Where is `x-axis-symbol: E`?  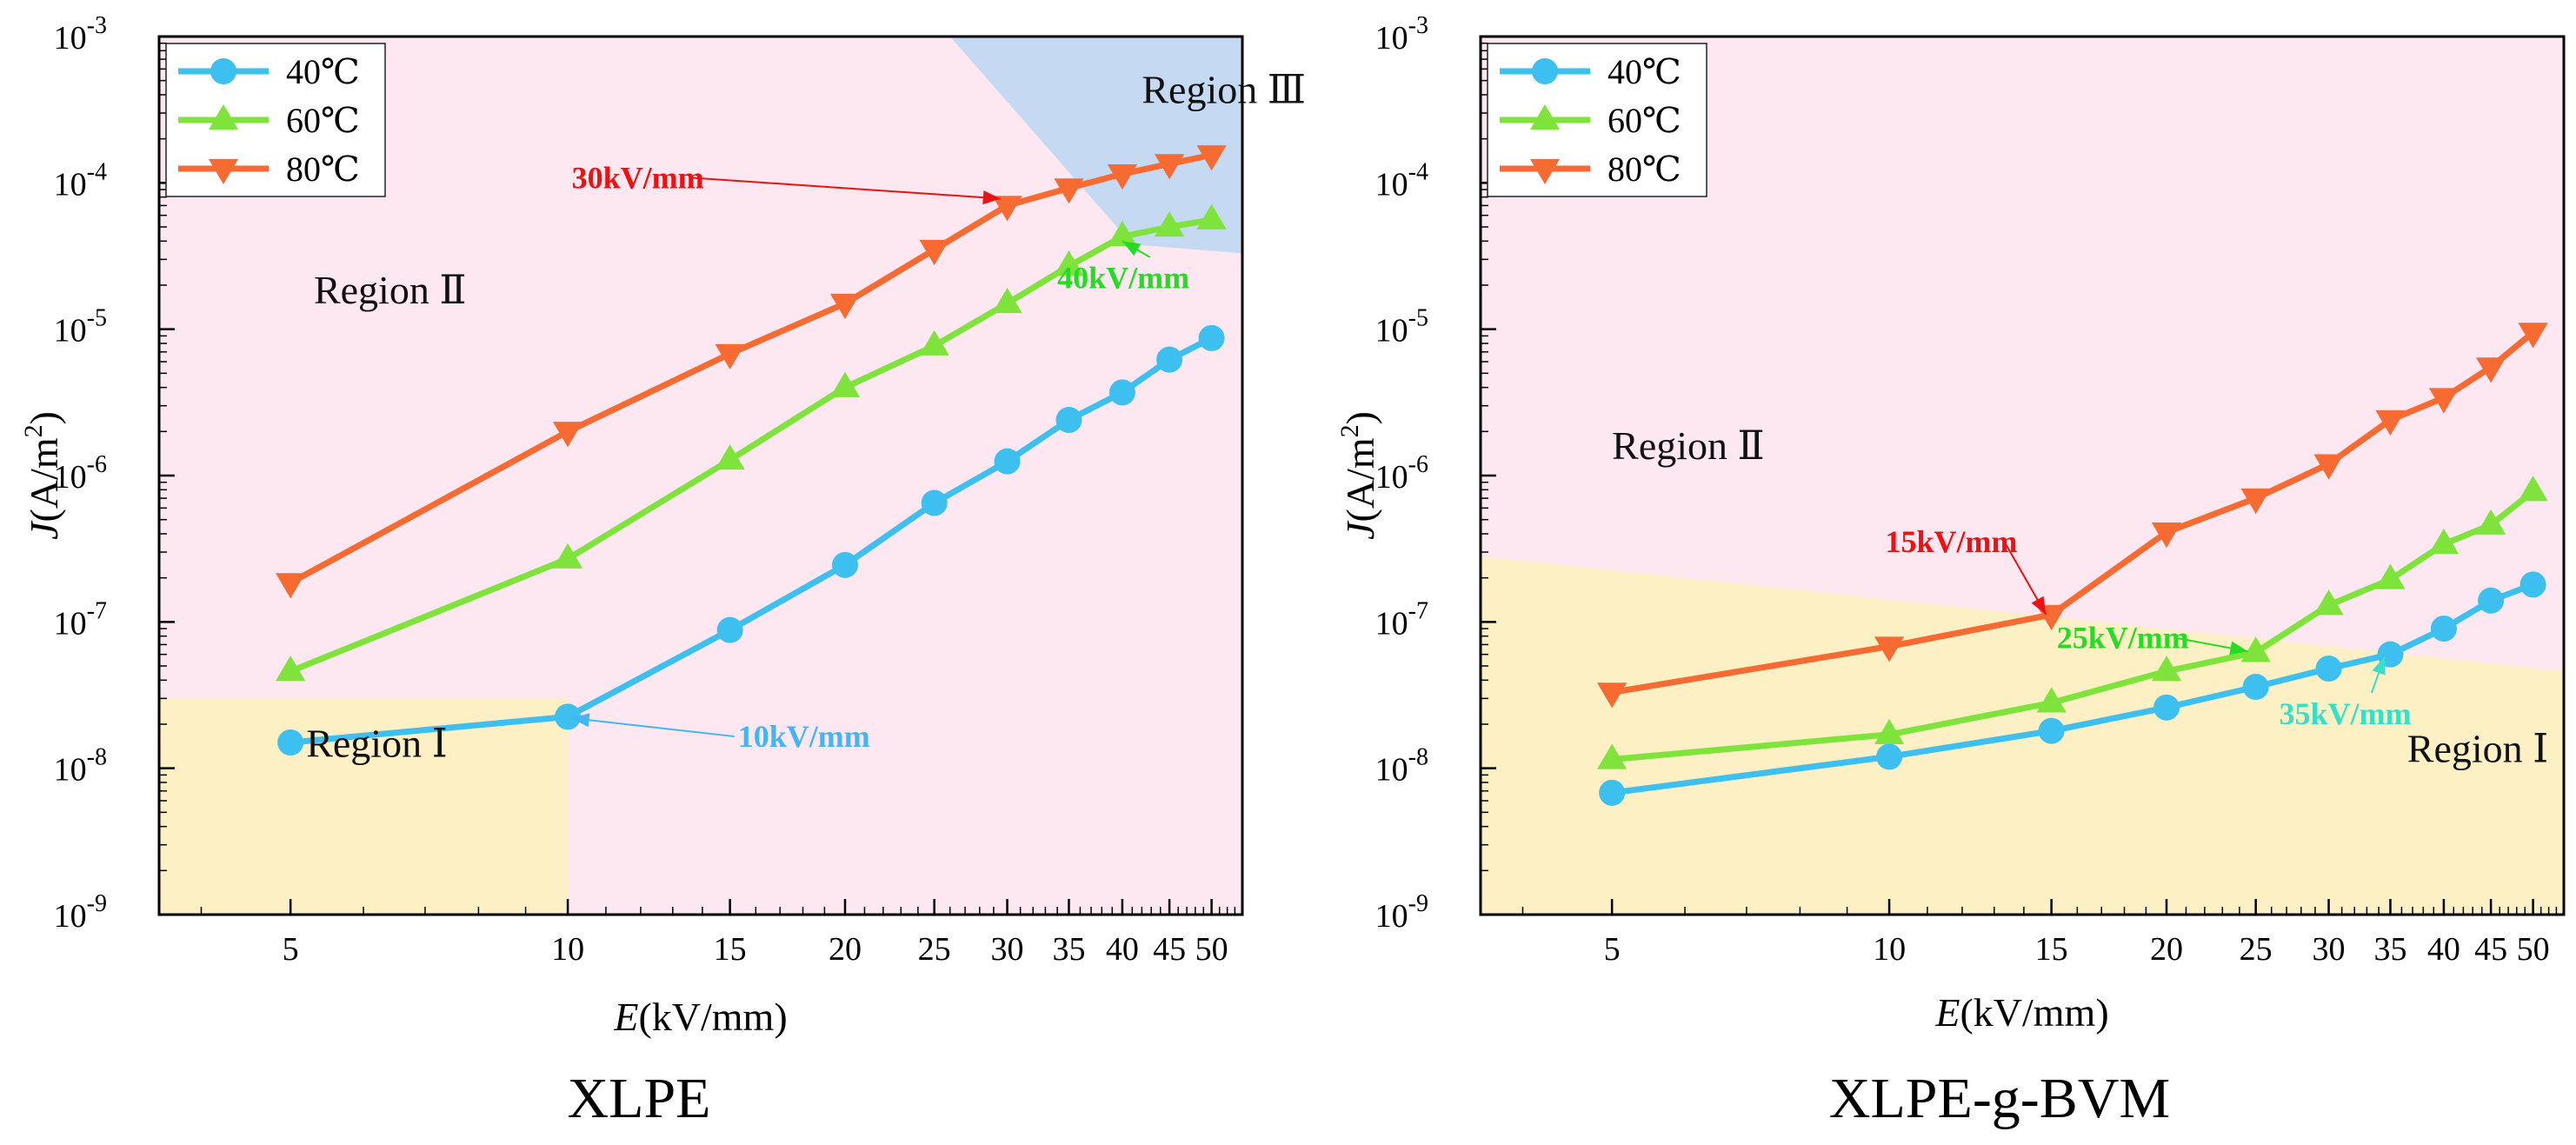 x-axis-symbol: E is located at coordinates (1947, 1013).